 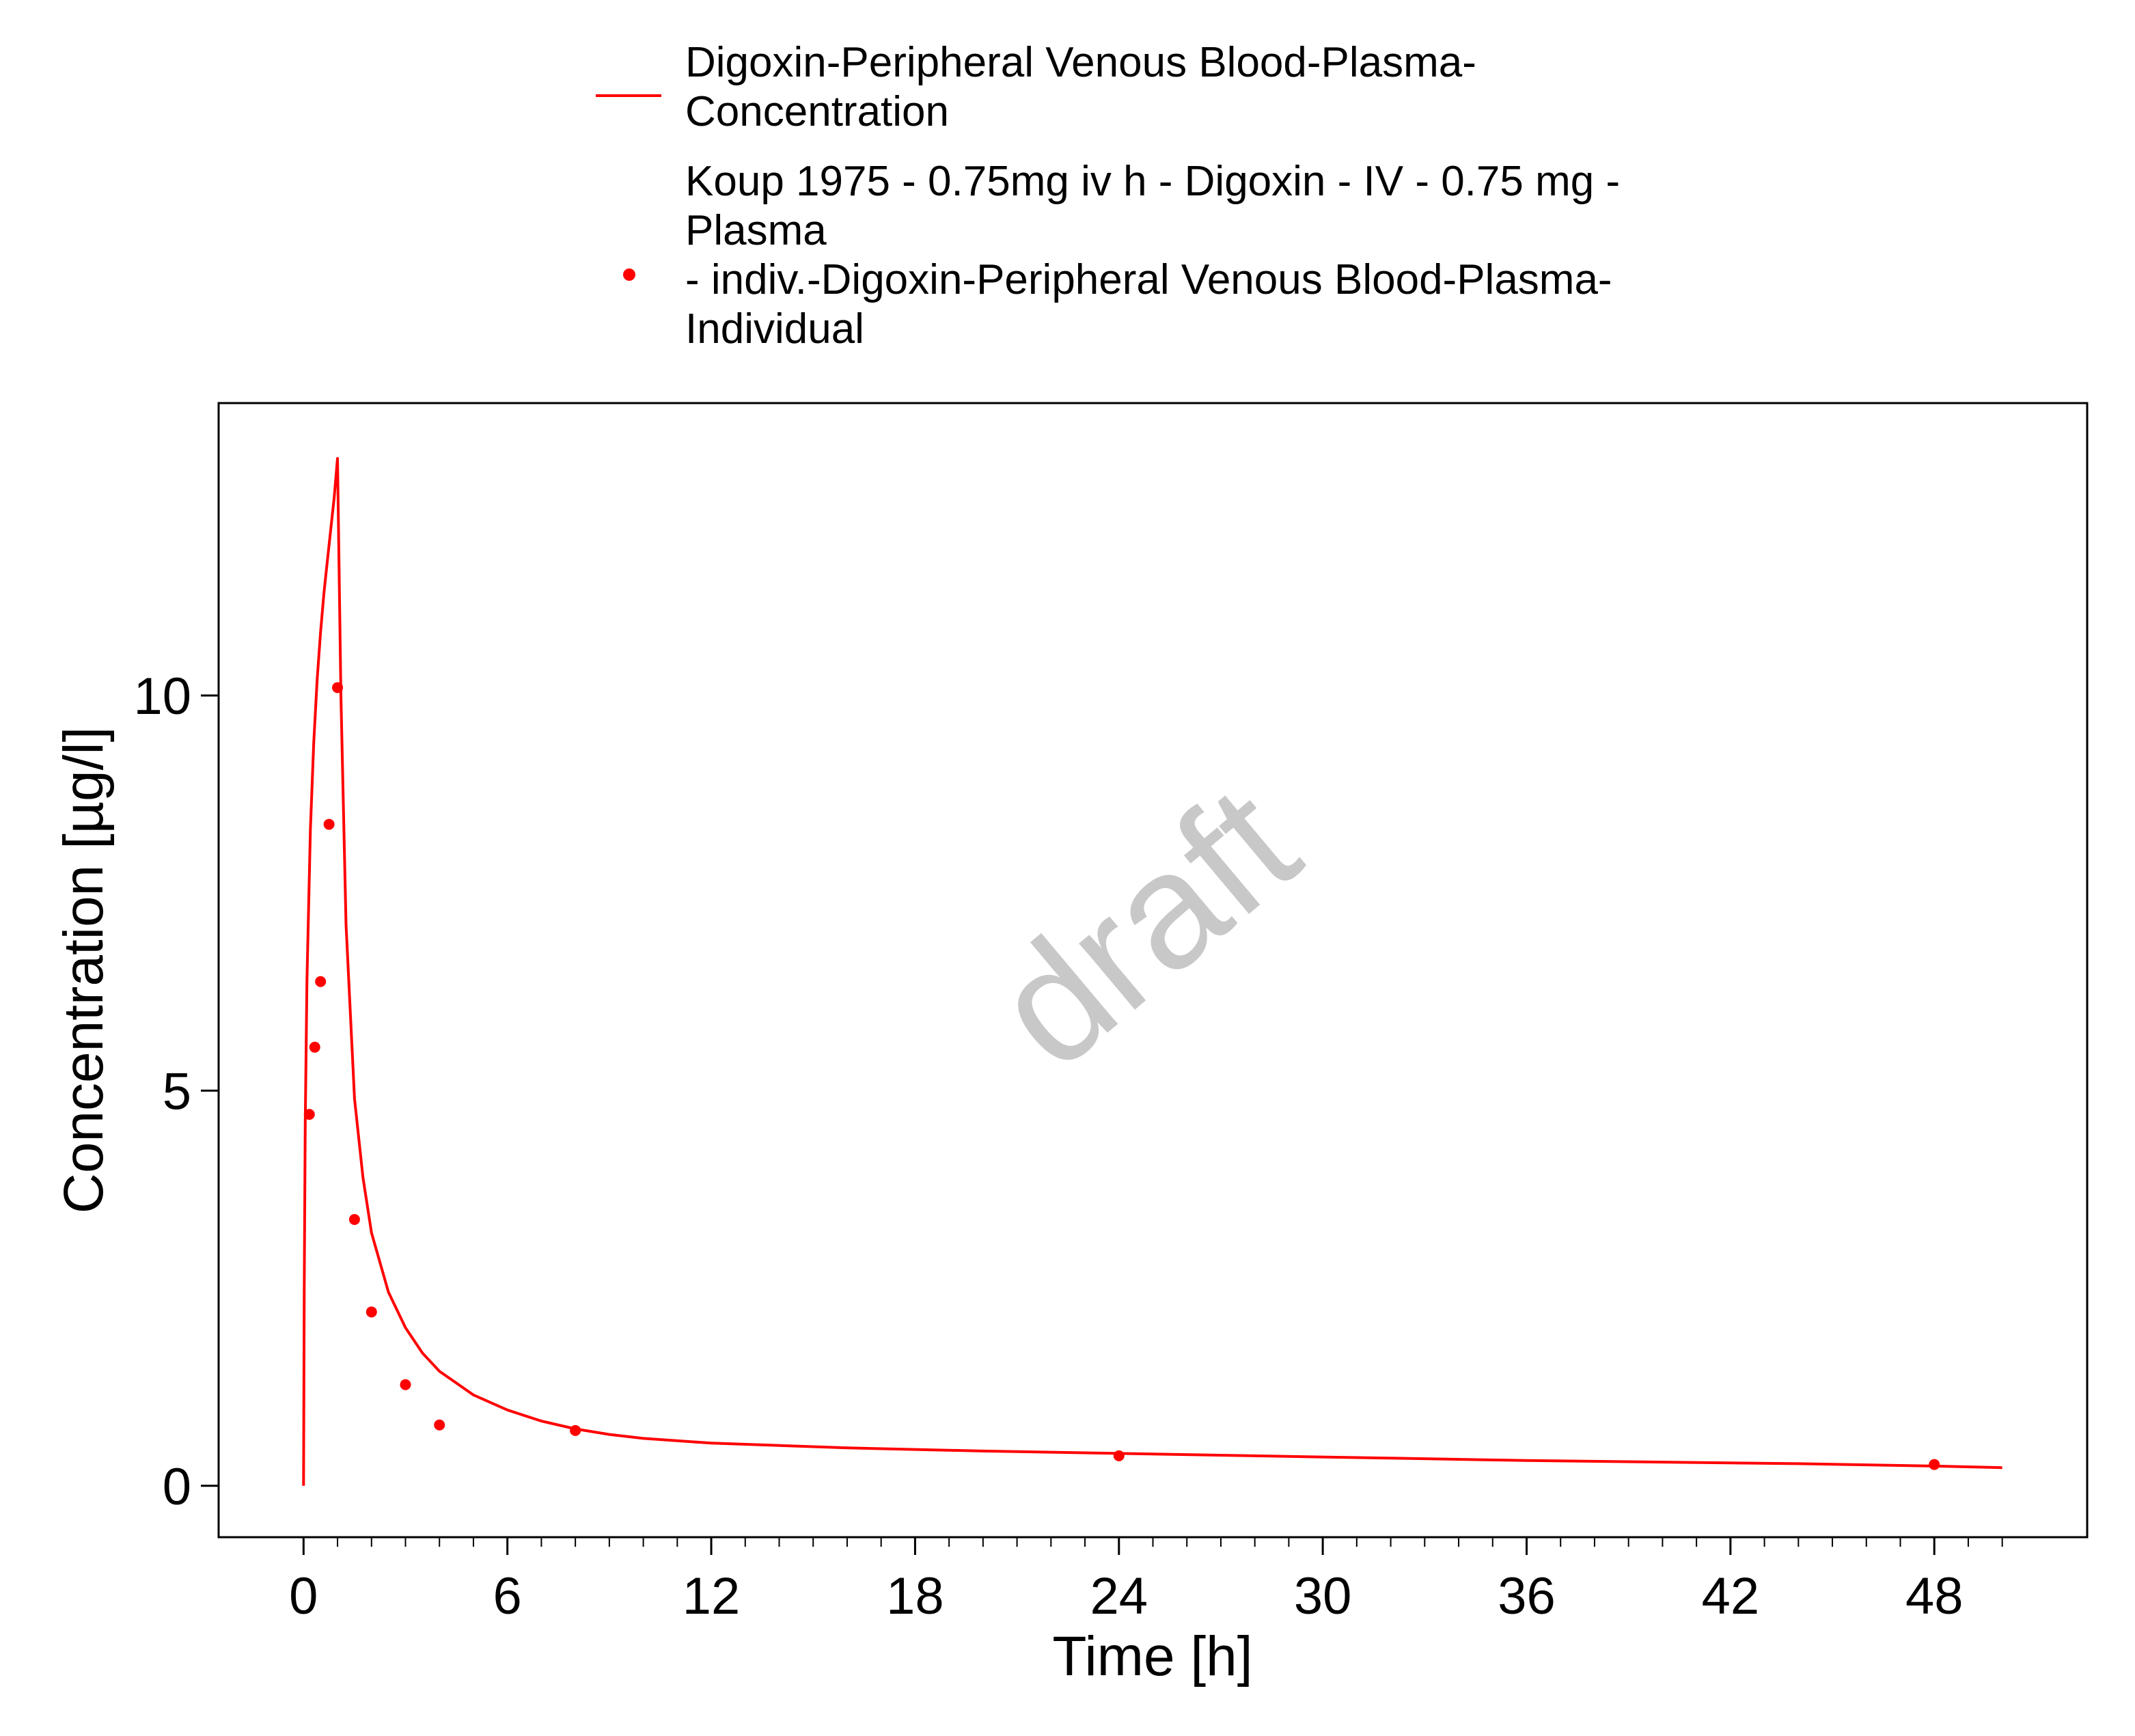 I want to click on y-tick-label: 0, so click(x=177, y=1487).